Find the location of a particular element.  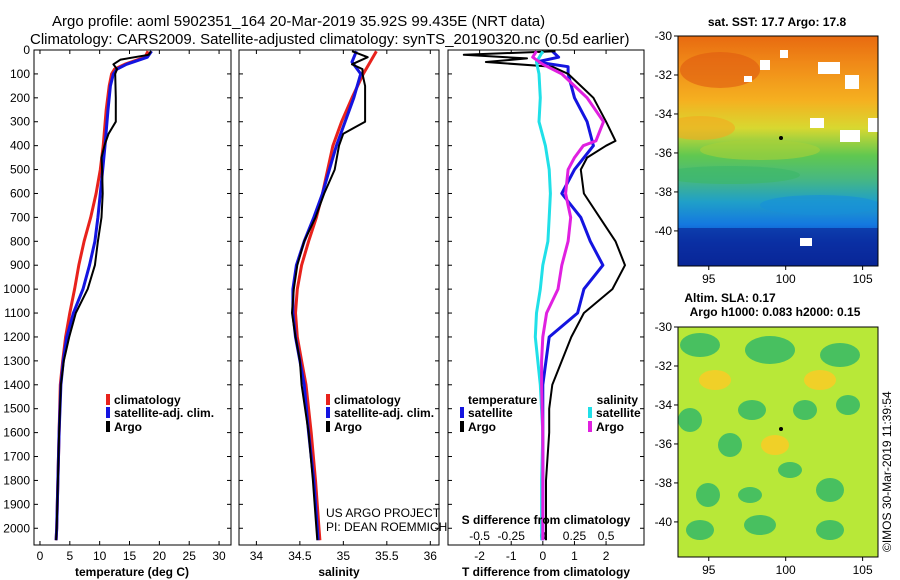

x-tick-label: 2 is located at coordinates (606, 556).